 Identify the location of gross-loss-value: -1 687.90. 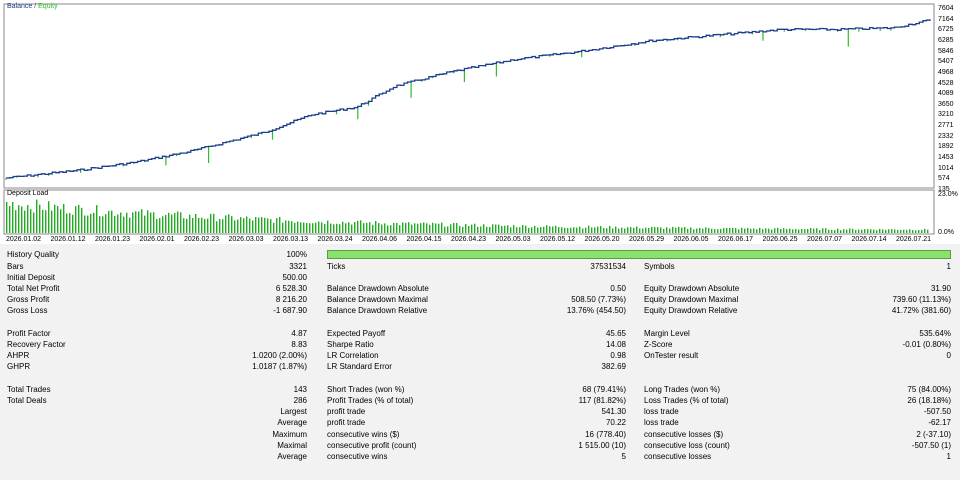
(290, 310).